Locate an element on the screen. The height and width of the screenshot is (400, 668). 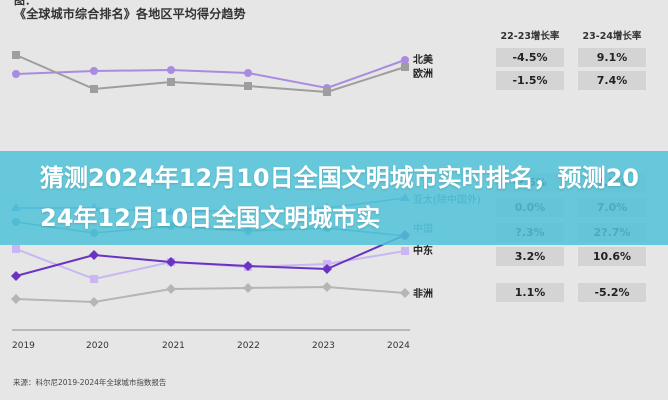
series-dark-purple-line is located at coordinates (210, 255).